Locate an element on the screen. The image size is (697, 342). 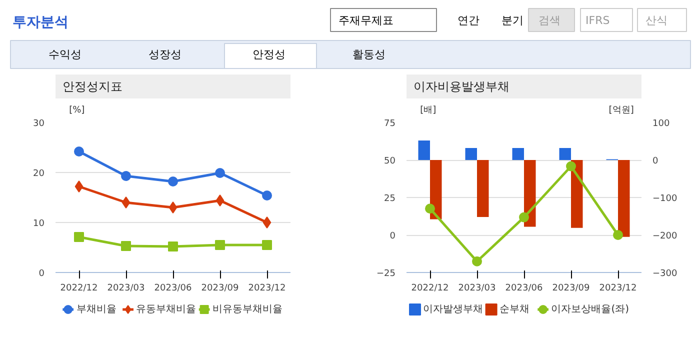
y2-tick-label: −100 is located at coordinates (665, 199).